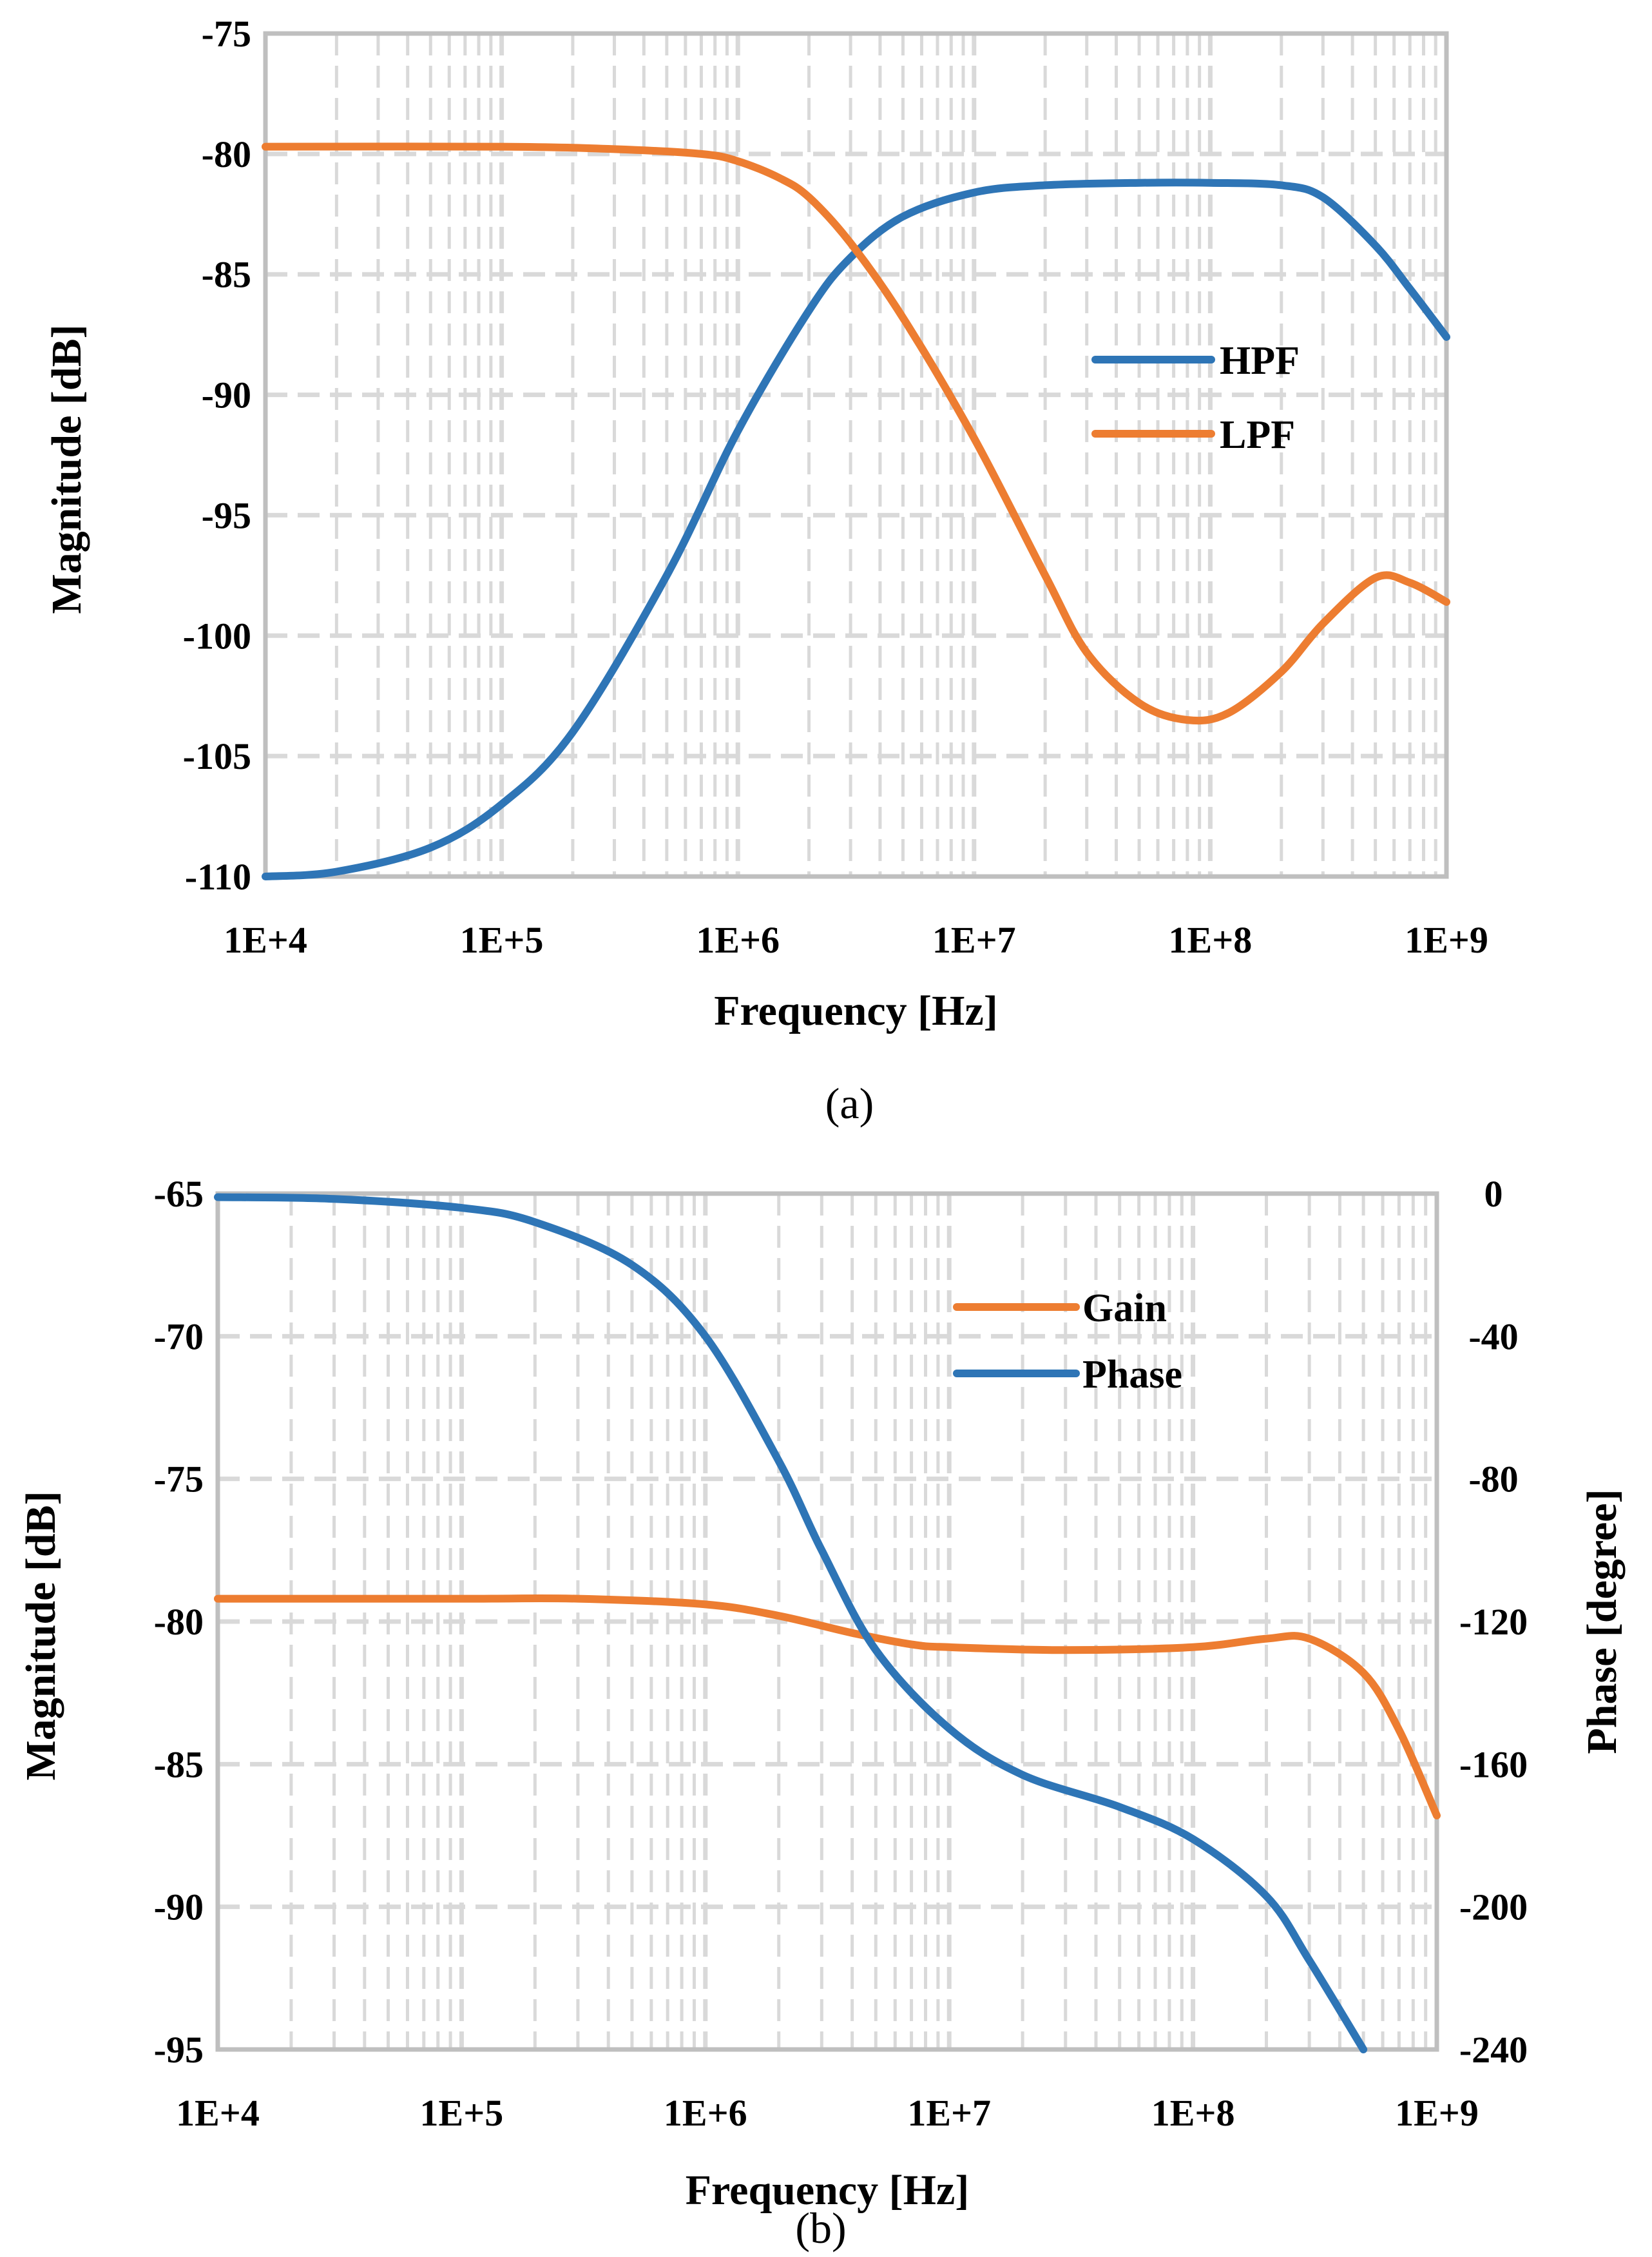  I want to click on chart-a-legend: HPF LPF, so click(1195, 398).